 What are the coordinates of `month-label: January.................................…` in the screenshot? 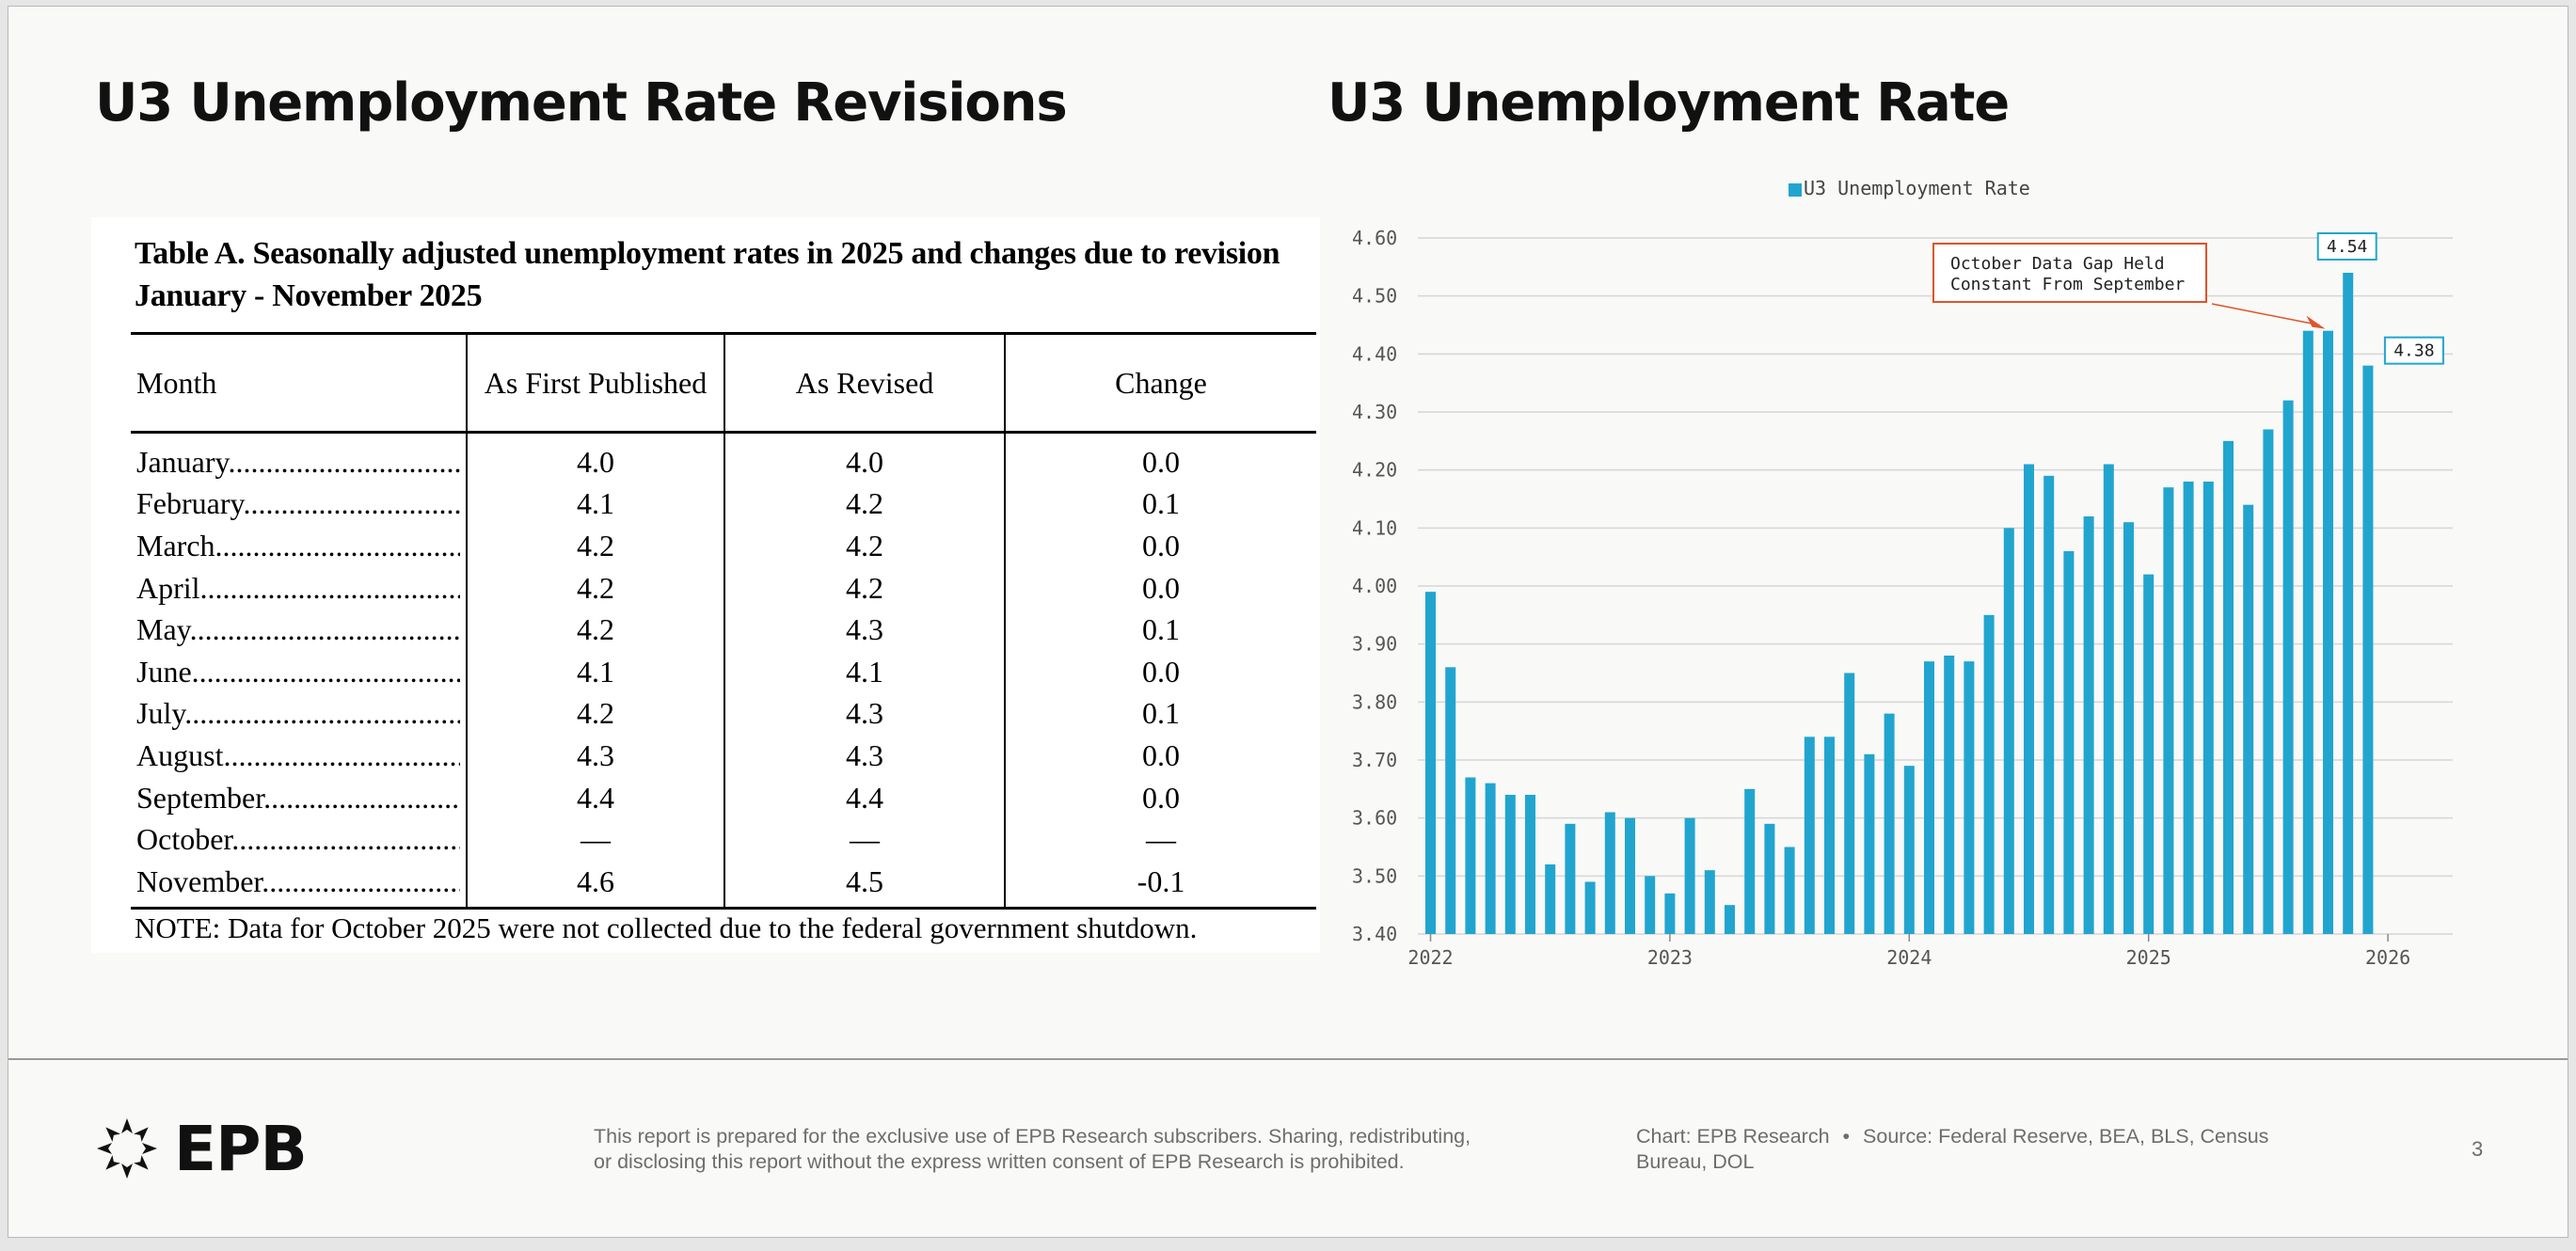 It's located at (298, 462).